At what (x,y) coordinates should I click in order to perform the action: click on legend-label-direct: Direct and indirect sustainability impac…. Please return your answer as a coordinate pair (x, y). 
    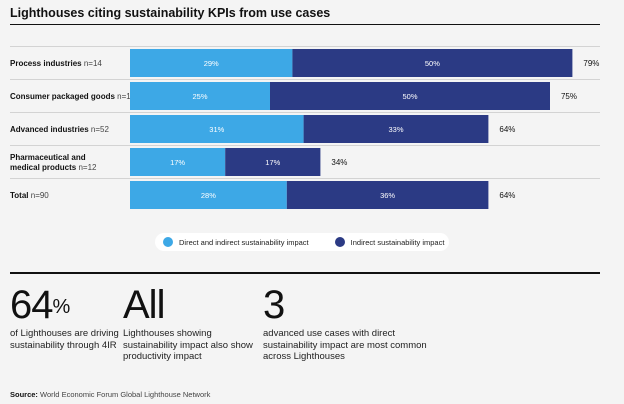
    Looking at the image, I should click on (244, 242).